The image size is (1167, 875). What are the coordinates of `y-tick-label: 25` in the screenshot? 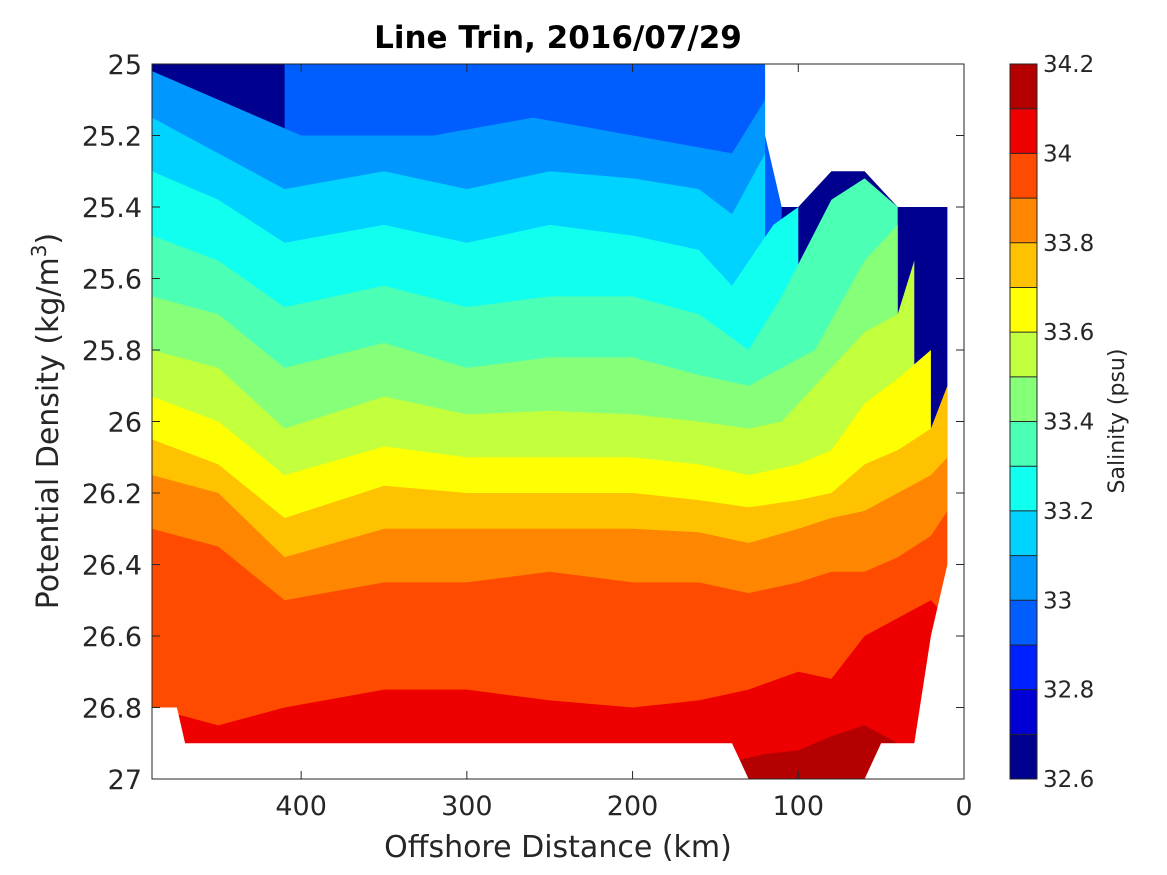 It's located at (125, 65).